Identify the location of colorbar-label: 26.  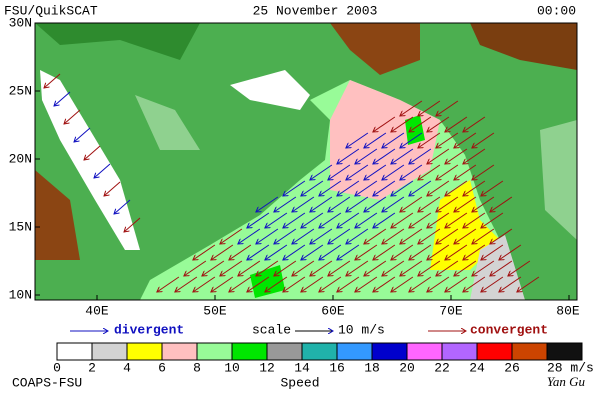
(512, 367).